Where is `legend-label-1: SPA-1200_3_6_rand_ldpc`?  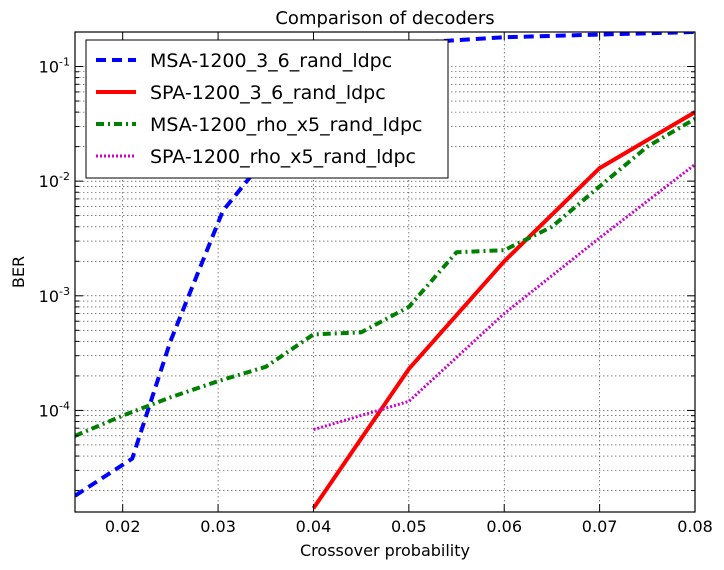 legend-label-1: SPA-1200_3_6_rand_ldpc is located at coordinates (268, 93).